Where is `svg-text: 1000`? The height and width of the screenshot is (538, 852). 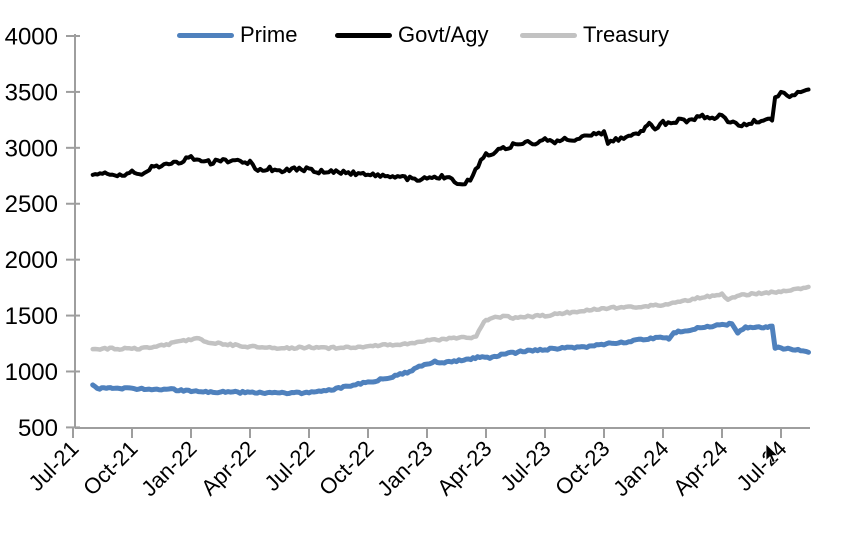 svg-text: 1000 is located at coordinates (31, 372).